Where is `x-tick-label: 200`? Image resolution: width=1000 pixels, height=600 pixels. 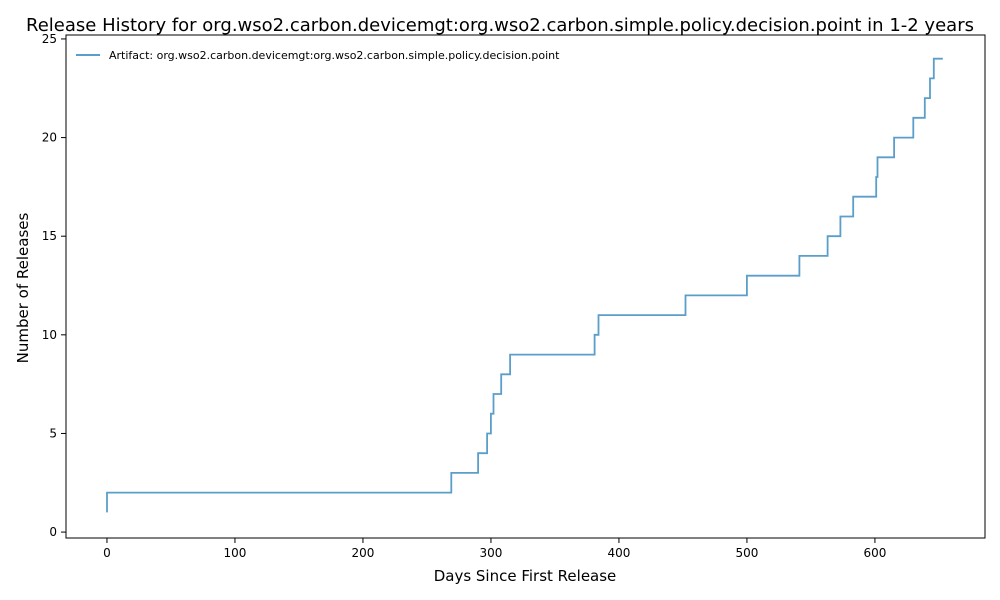 x-tick-label: 200 is located at coordinates (362, 553).